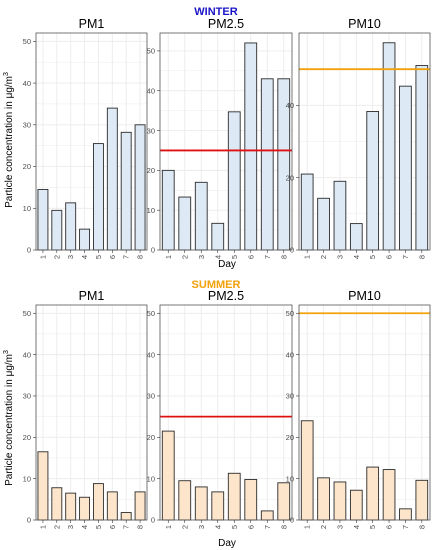 This screenshot has height=550, width=438. I want to click on panel-summer-pm25: PM2.5 0 10 20 30 40 50 1 2 3 4 5 6 7 8, so click(220, 409).